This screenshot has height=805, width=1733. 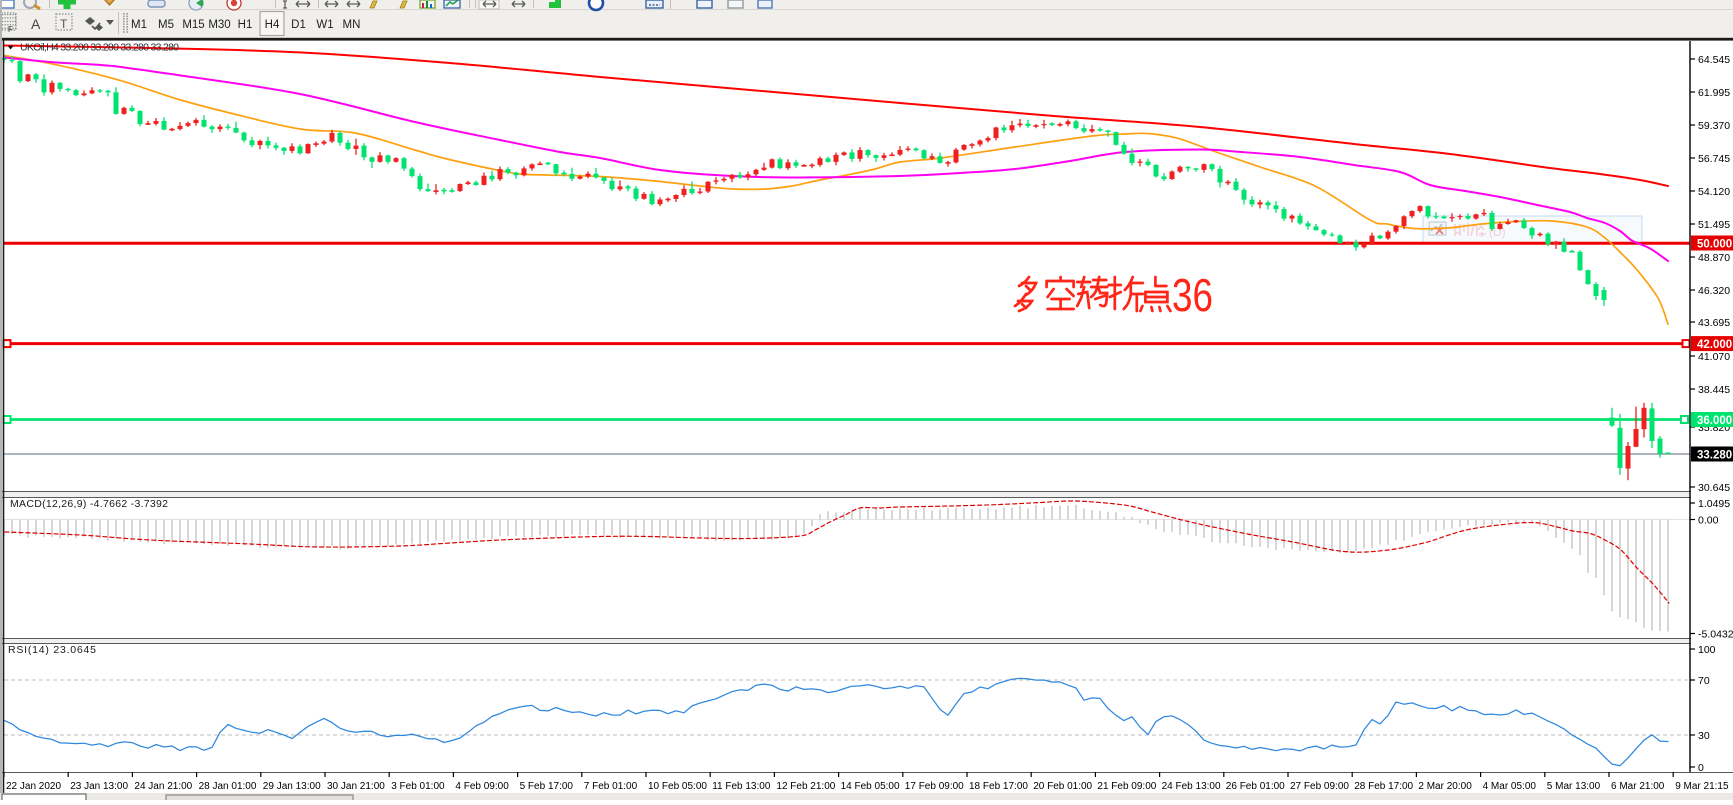 I want to click on svg-text: 56.745, so click(x=1714, y=159).